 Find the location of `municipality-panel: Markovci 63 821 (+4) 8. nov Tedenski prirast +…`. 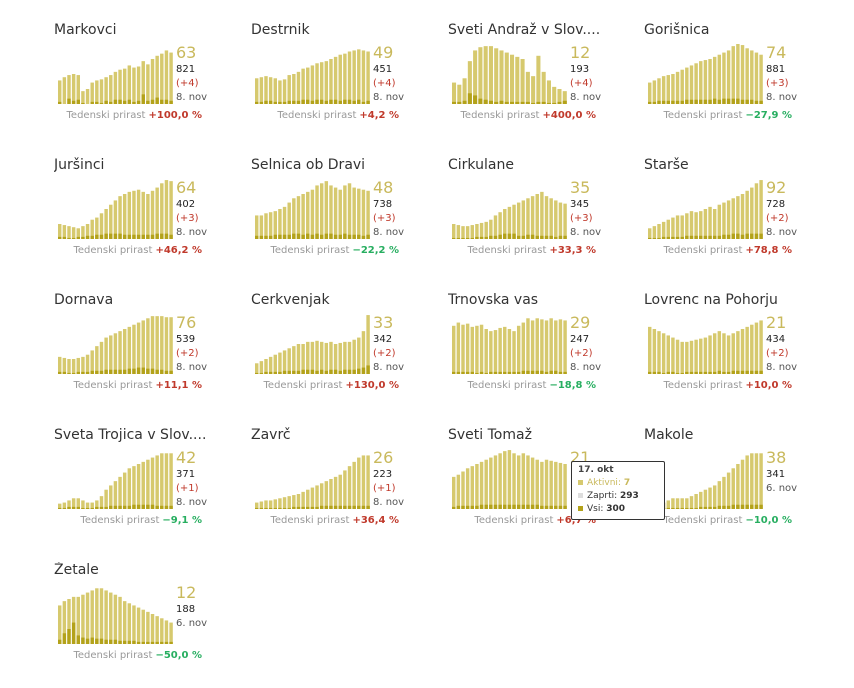

municipality-panel: Markovci 63 821 (+4) 8. nov Tedenski prirast +… is located at coordinates (149, 82).